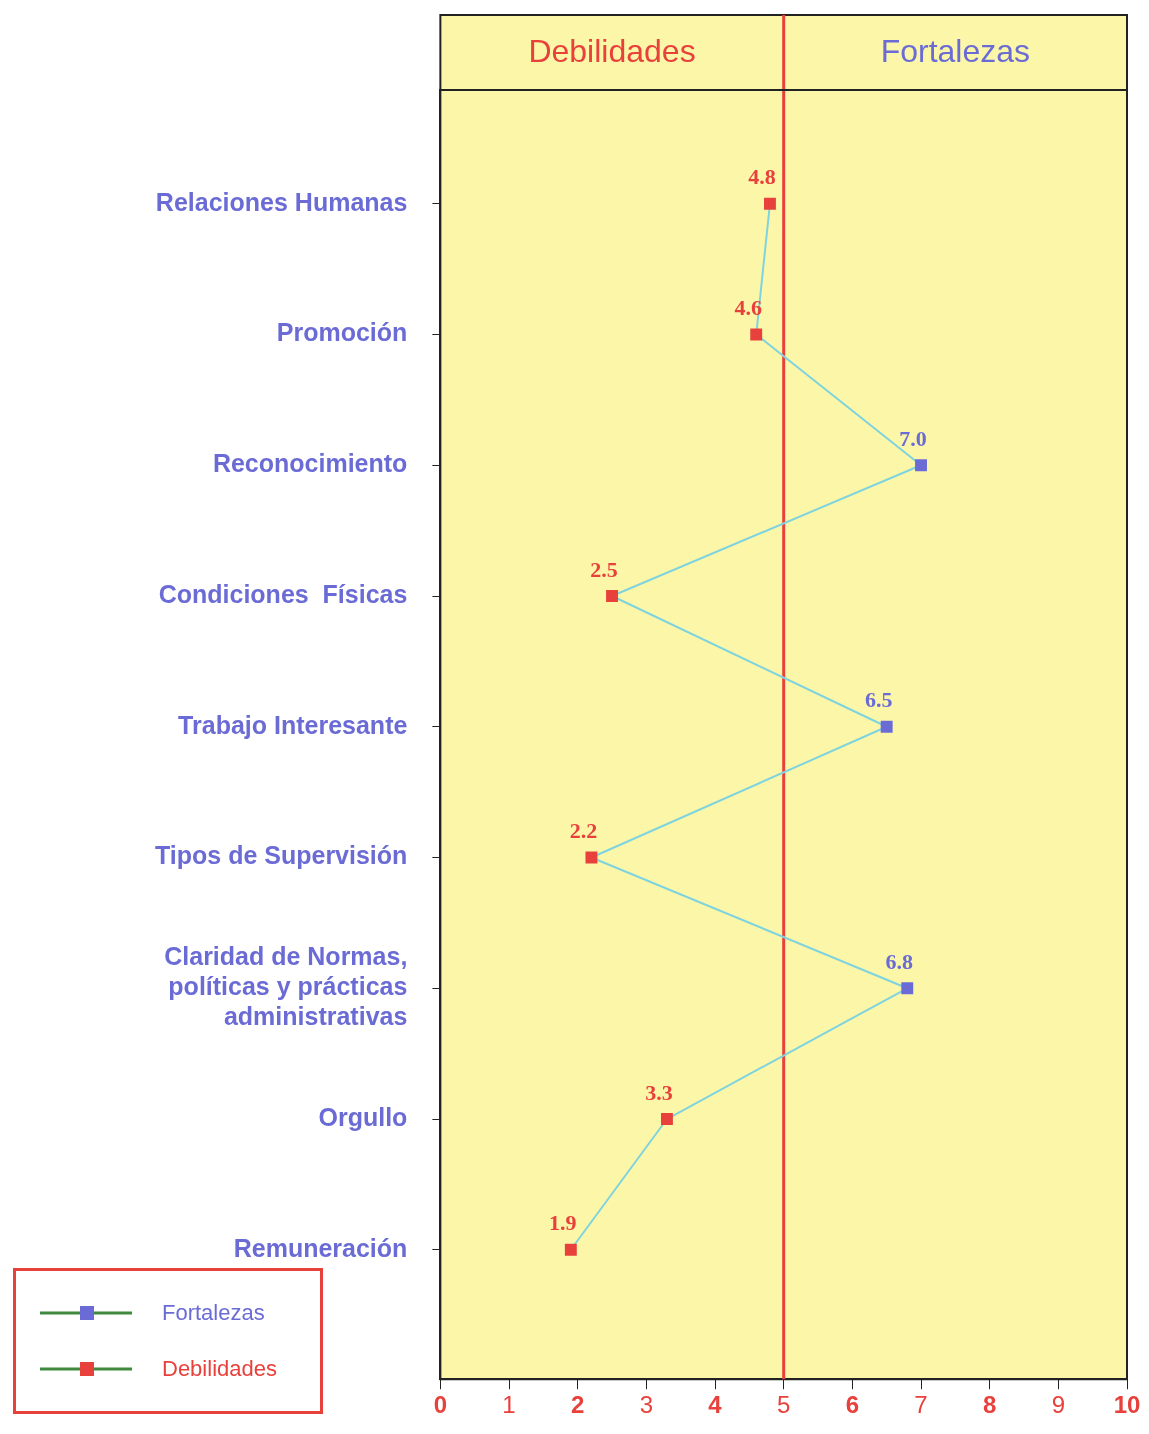 This screenshot has width=1149, height=1434. I want to click on x-tick-label: 4, so click(715, 1405).